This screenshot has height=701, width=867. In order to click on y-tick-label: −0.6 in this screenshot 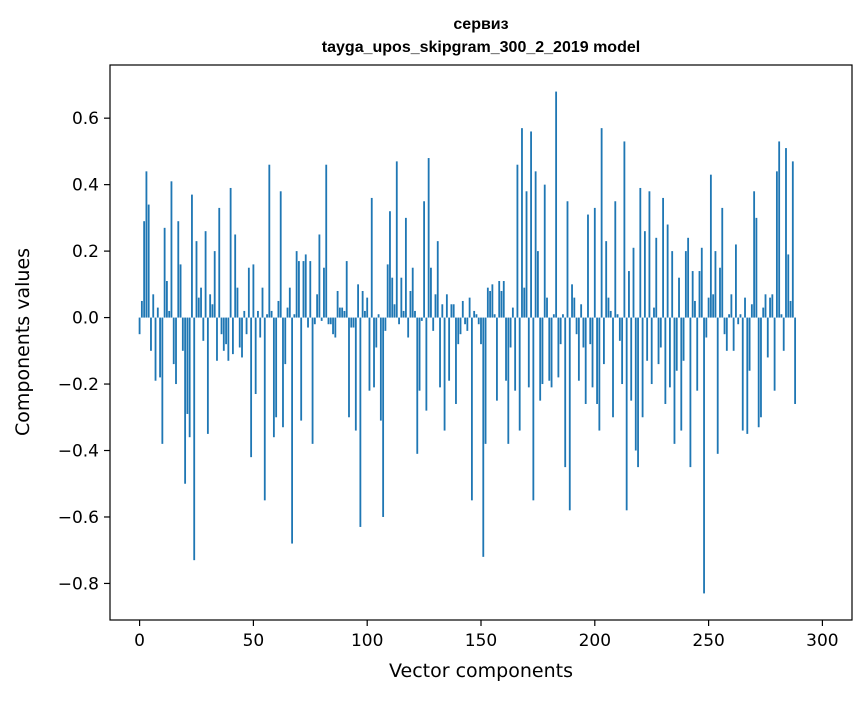, I will do `click(78, 518)`.